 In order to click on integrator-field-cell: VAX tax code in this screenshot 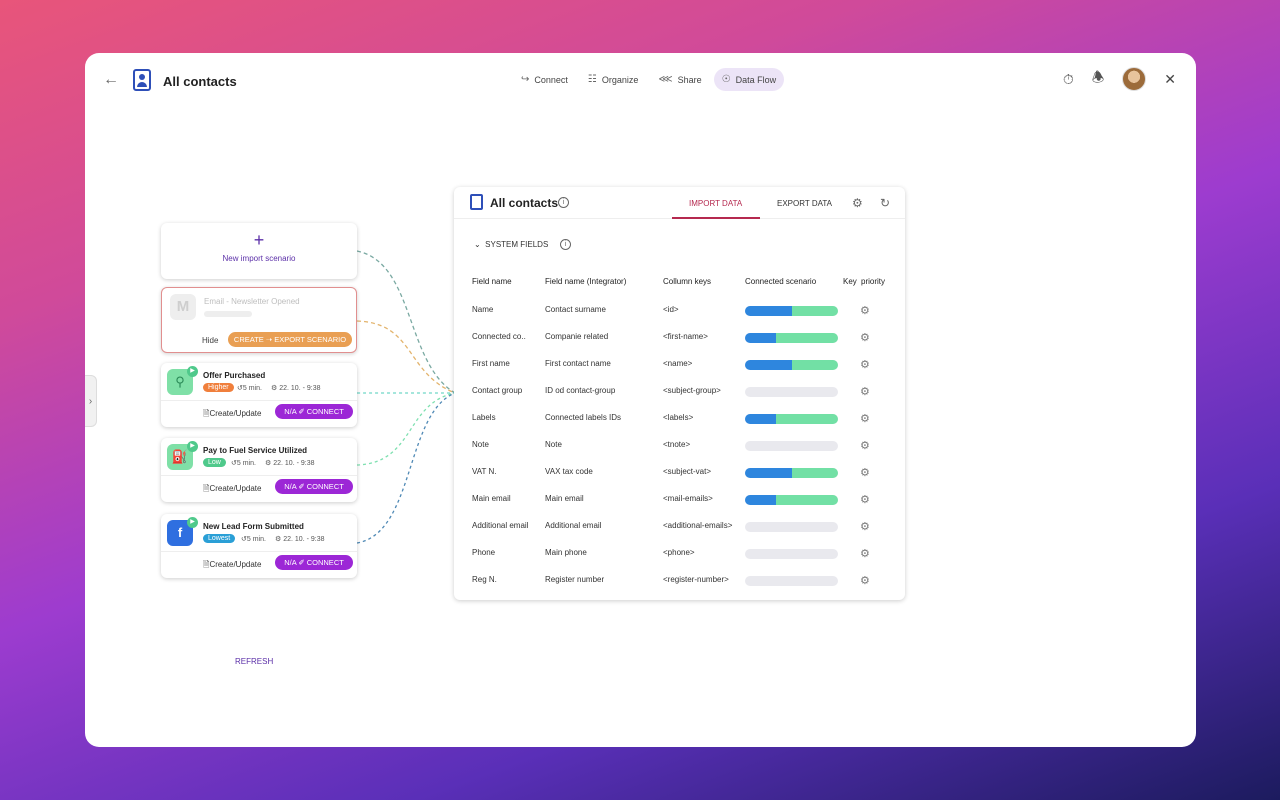, I will do `click(569, 471)`.